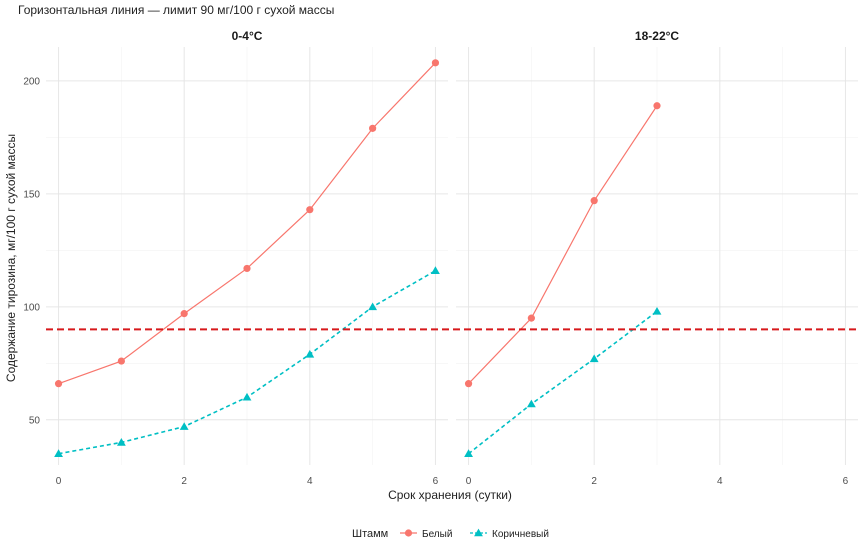  What do you see at coordinates (370, 534) in the screenshot?
I see `legend-title: Штамм` at bounding box center [370, 534].